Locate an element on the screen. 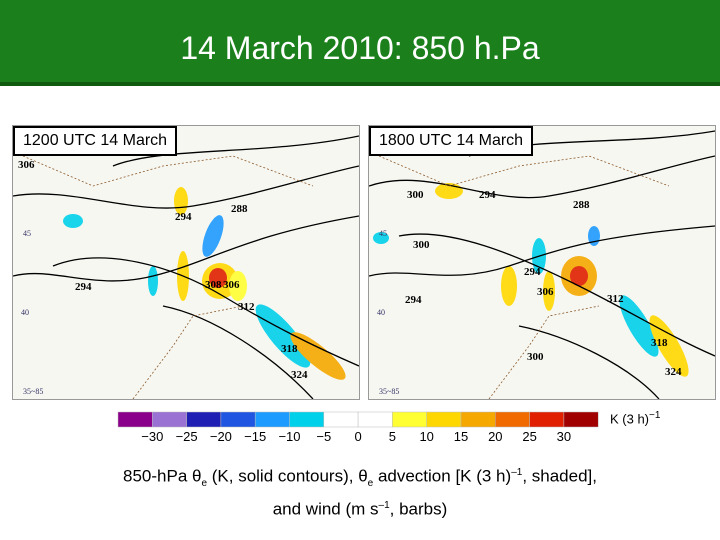 This screenshot has height=540, width=720. shading is located at coordinates (204, 283).